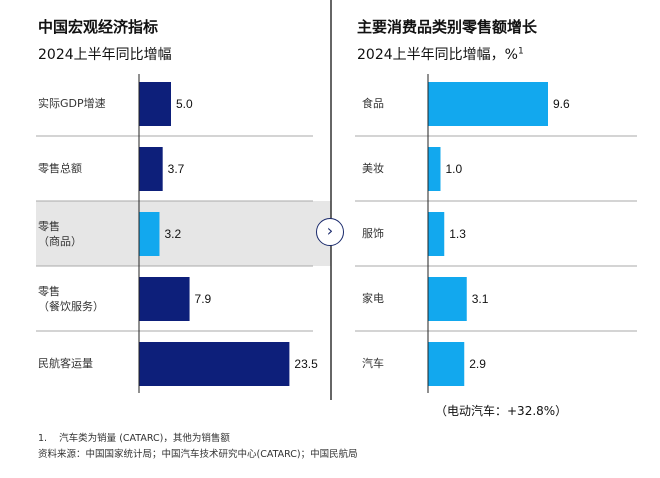 This screenshot has height=478, width=660. I want to click on category-label: 食品, so click(373, 103).